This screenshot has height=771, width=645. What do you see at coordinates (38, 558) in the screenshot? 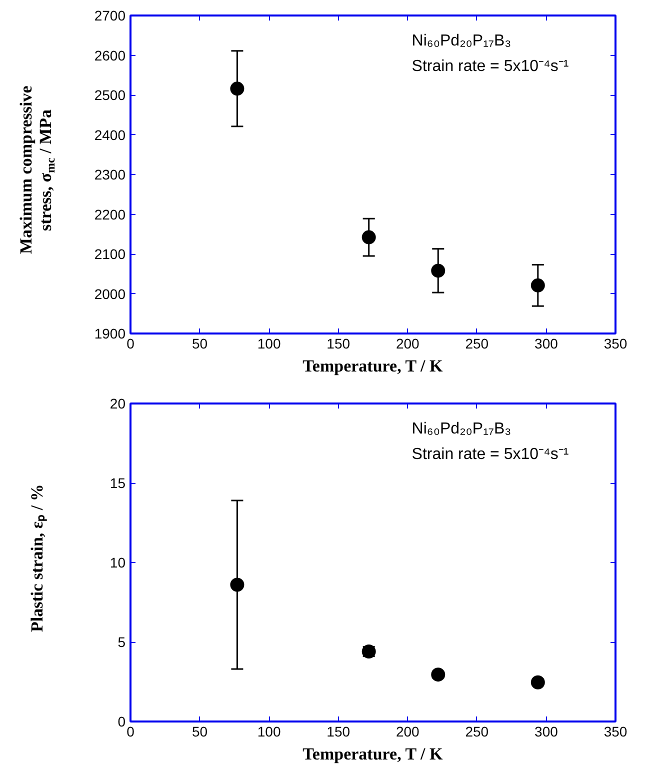
I see `y-axis-title: Plastic strain, εₚ / %` at bounding box center [38, 558].